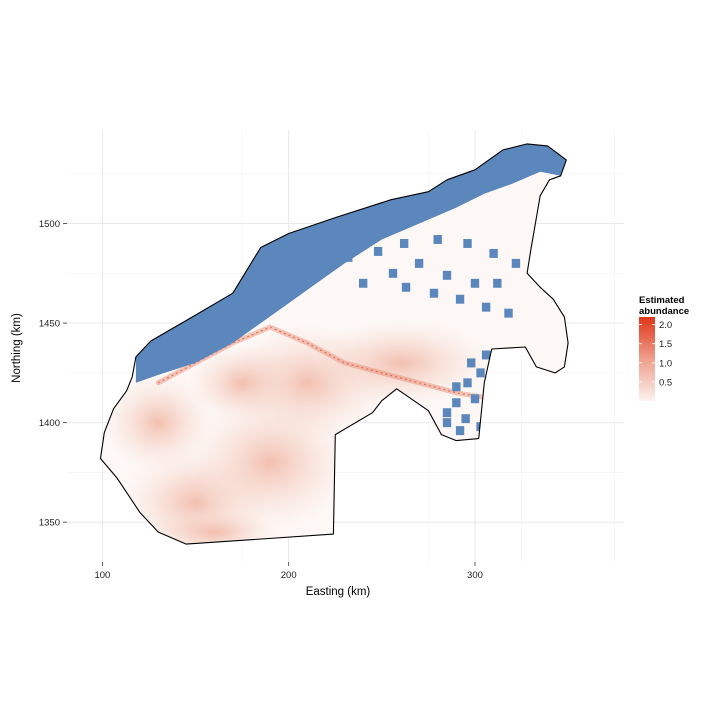 The width and height of the screenshot is (720, 720). Describe the element at coordinates (665, 382) in the screenshot. I see `legend-label: 0.5` at that location.